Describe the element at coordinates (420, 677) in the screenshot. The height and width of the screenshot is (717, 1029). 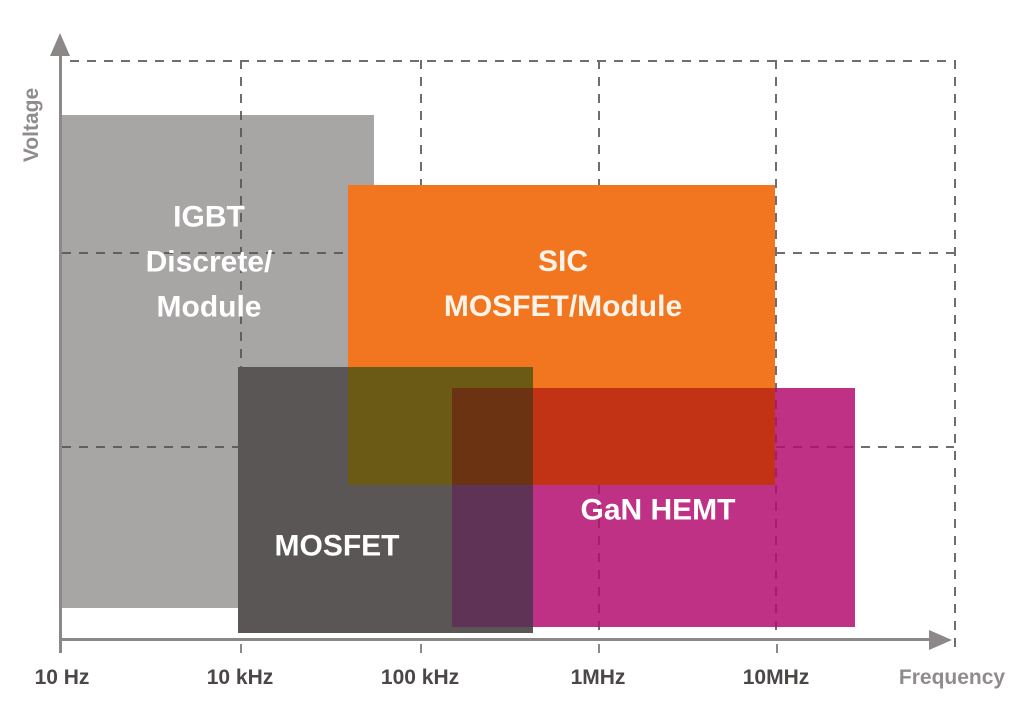
I see `x-tick-label-2: 100 kHz` at that location.